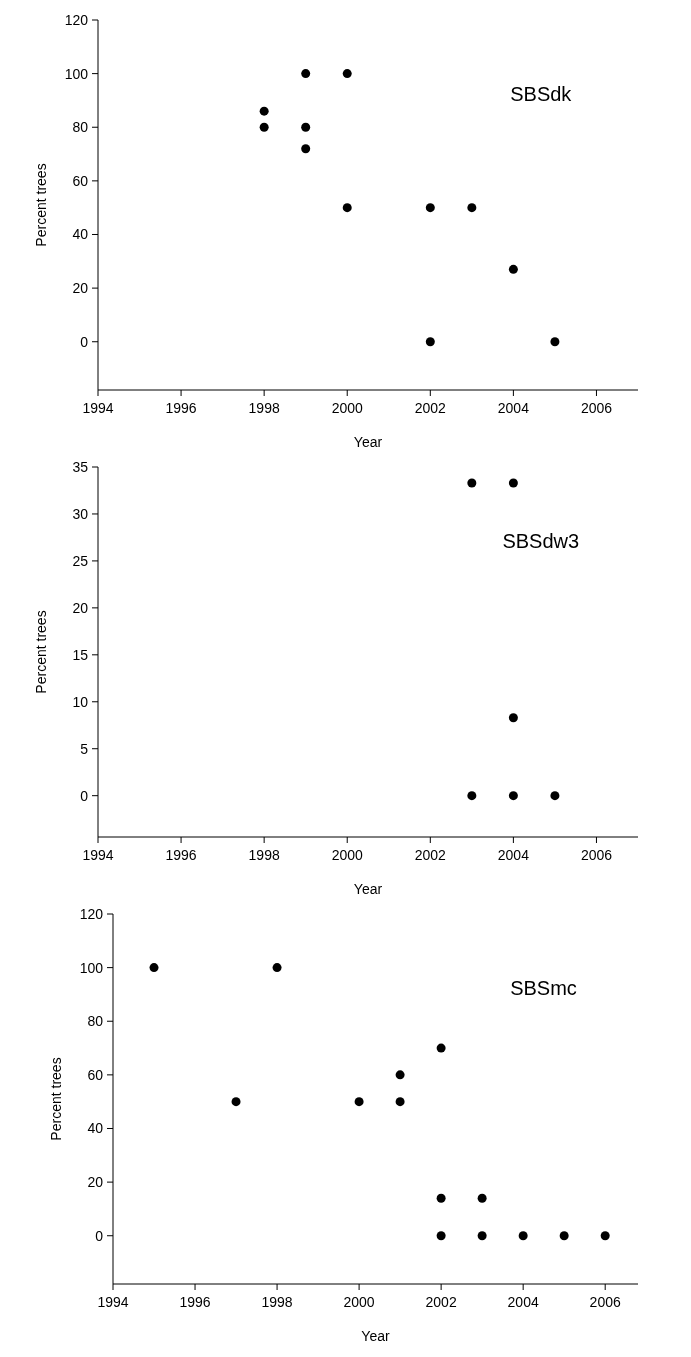  I want to click on y-tick-label: 15, so click(80, 654).